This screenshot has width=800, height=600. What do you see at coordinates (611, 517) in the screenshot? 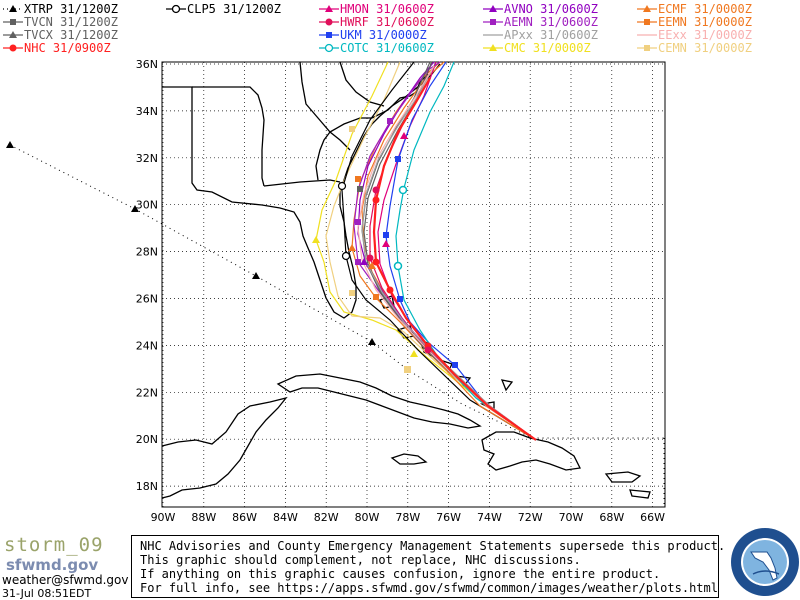
I see `longitude-label: 68W` at bounding box center [611, 517].